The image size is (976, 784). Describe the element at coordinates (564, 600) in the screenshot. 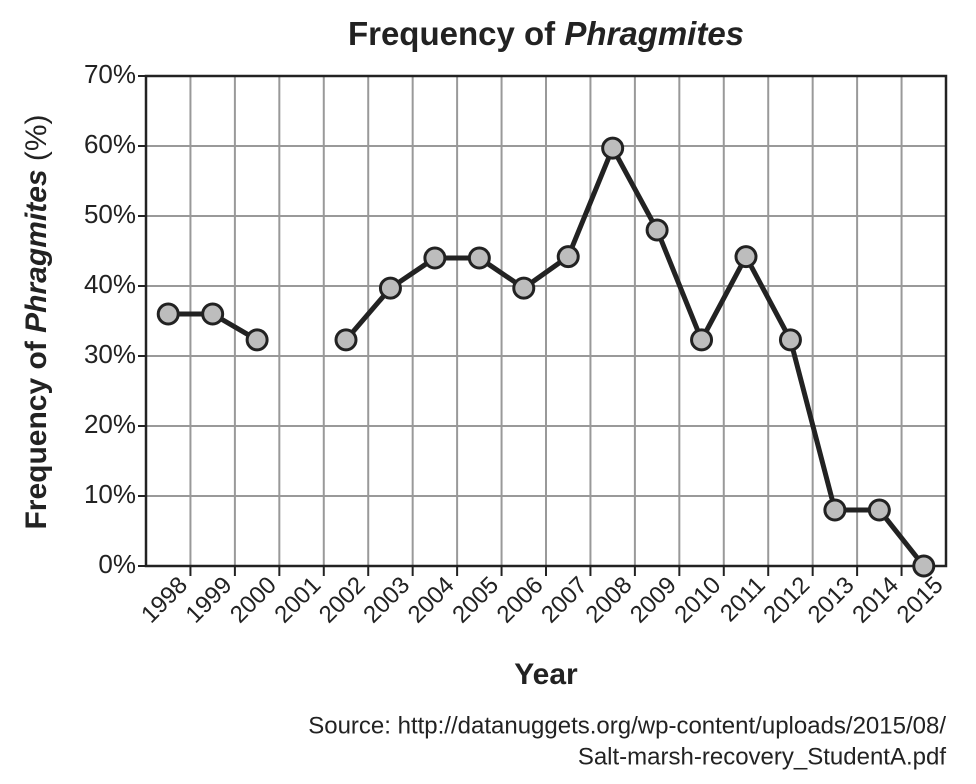

I see `x-tick-label: 2007` at that location.